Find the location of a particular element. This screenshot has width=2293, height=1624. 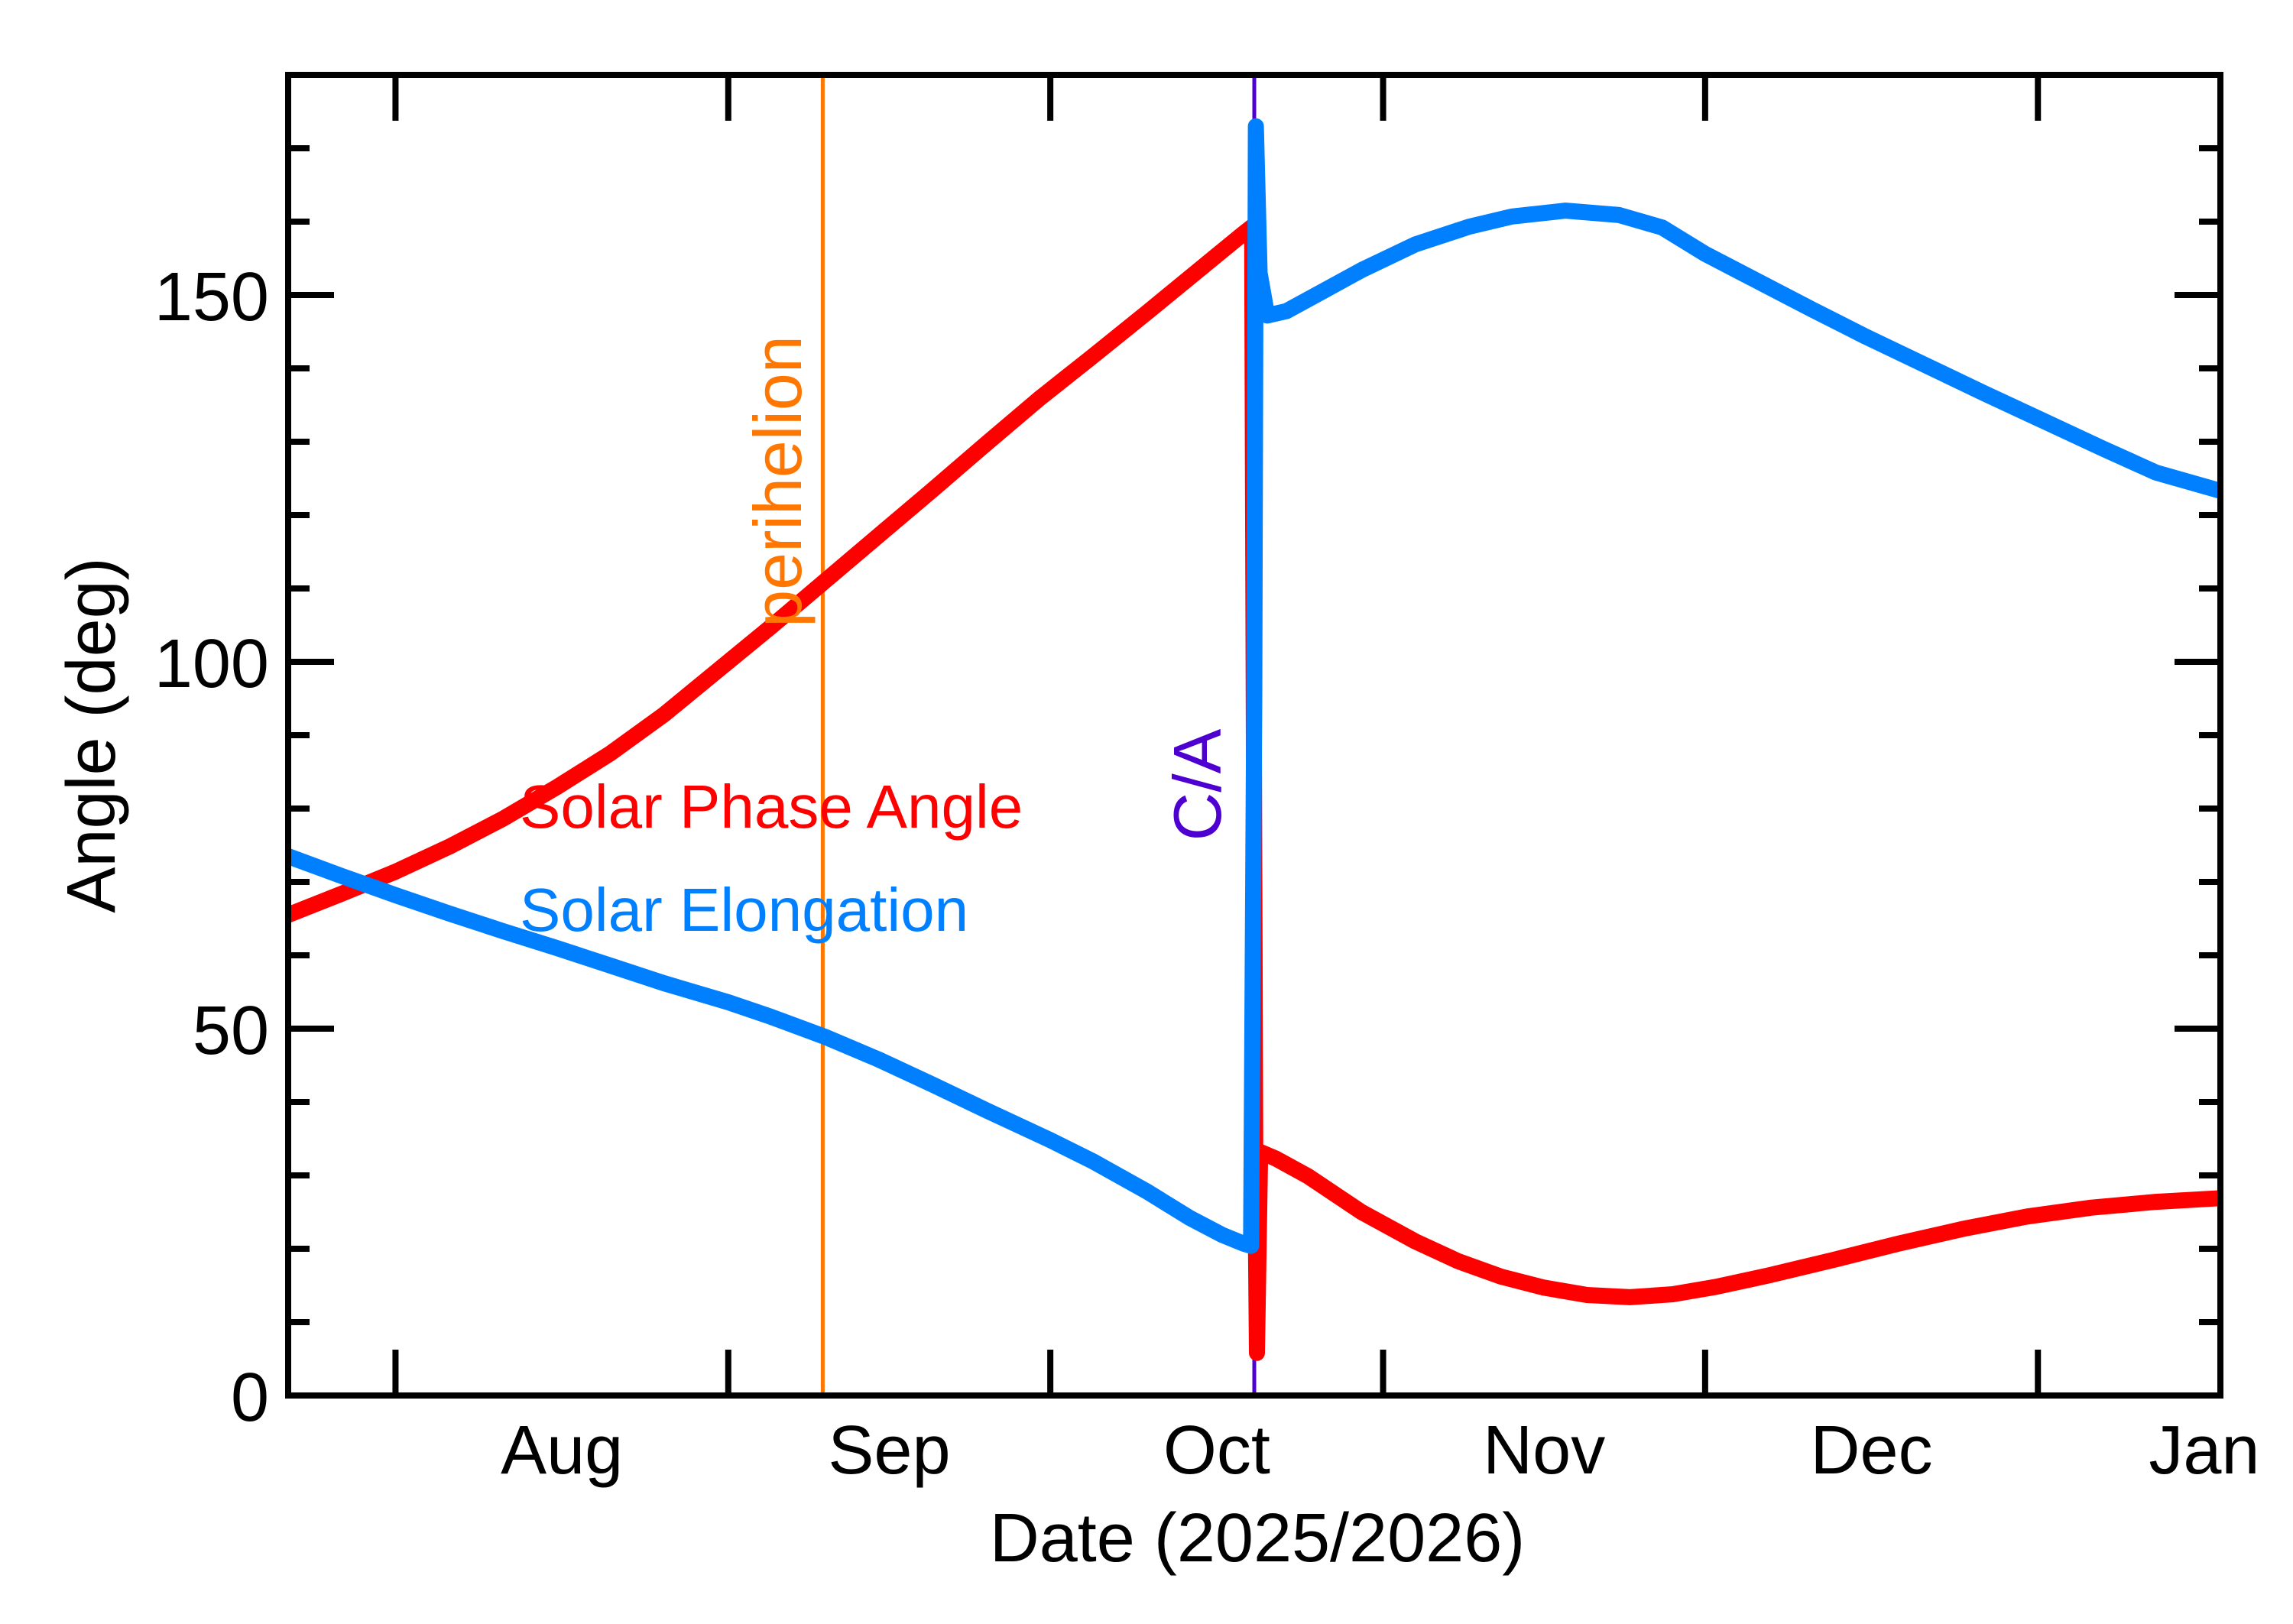

x-tick-label-oct: Oct is located at coordinates (1216, 1450).